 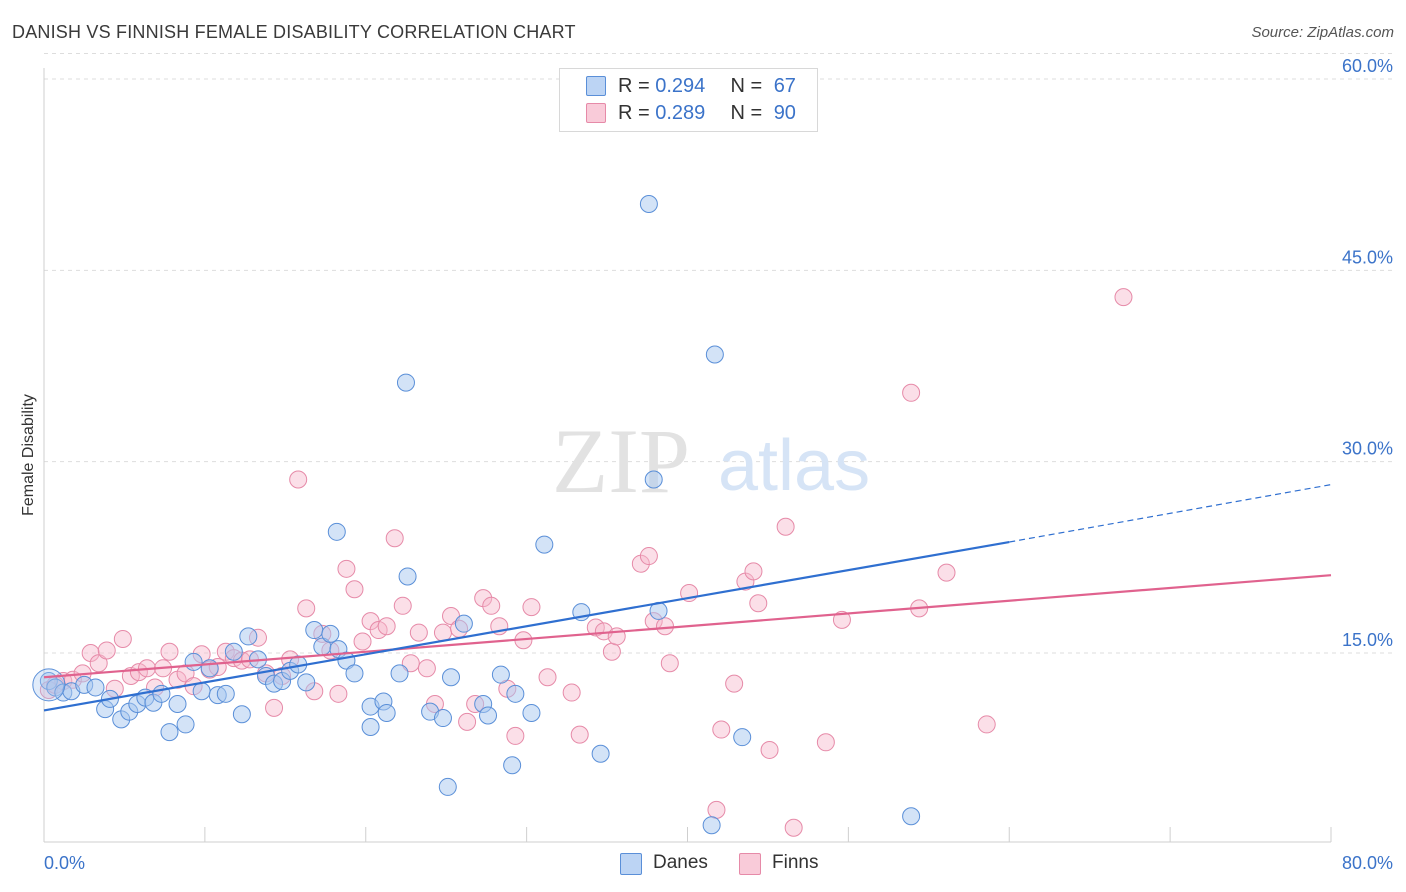 What do you see at coordinates (621, 461) in the screenshot?
I see `watermark-zip: ZIP` at bounding box center [621, 461].